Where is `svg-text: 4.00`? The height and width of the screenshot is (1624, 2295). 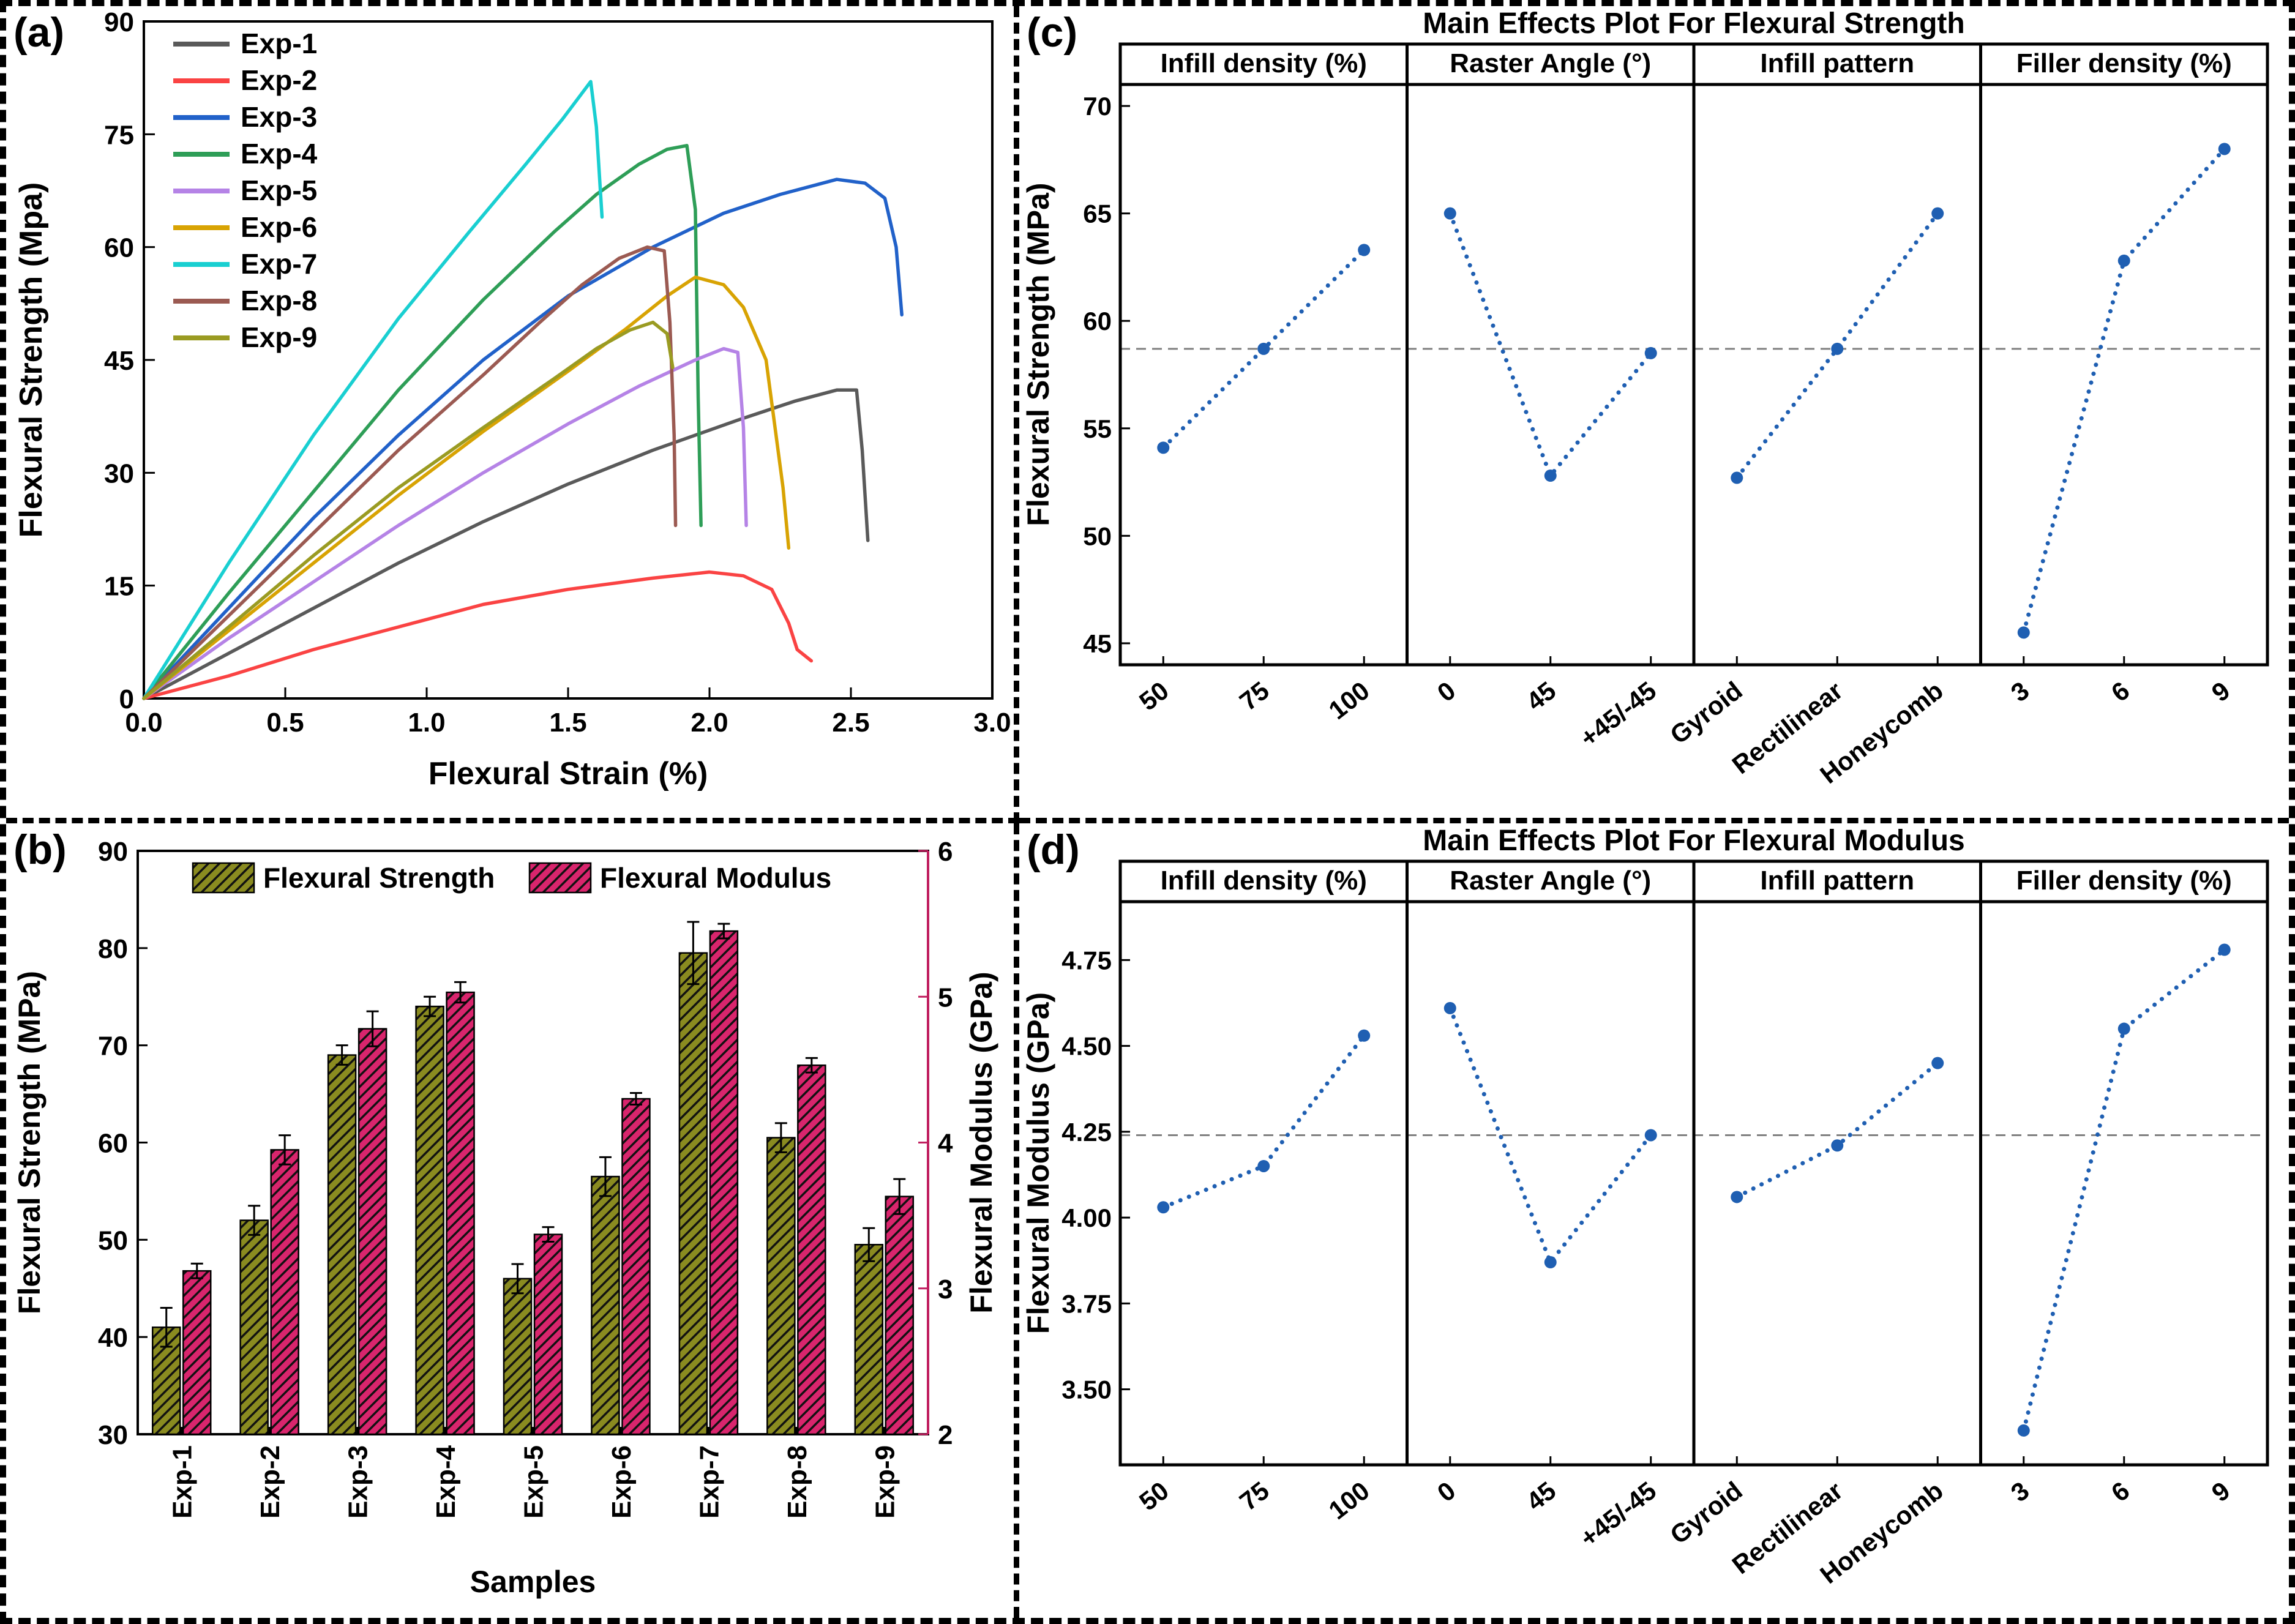 svg-text: 4.00 is located at coordinates (1086, 1217).